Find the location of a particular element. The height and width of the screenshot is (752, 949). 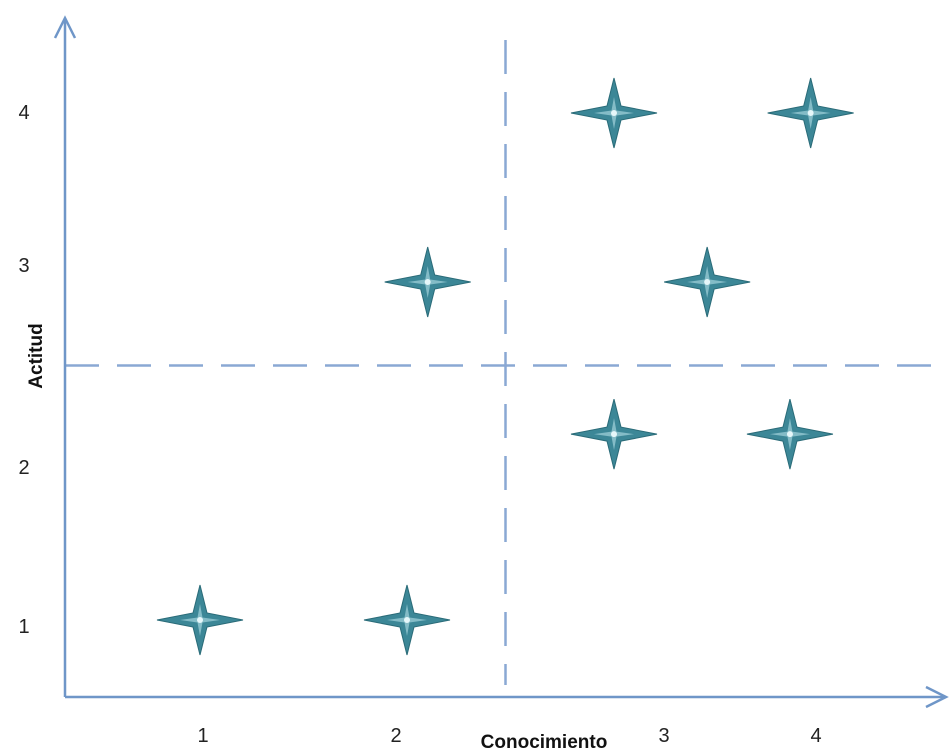

y-axis-label: Actitud is located at coordinates (36, 355).